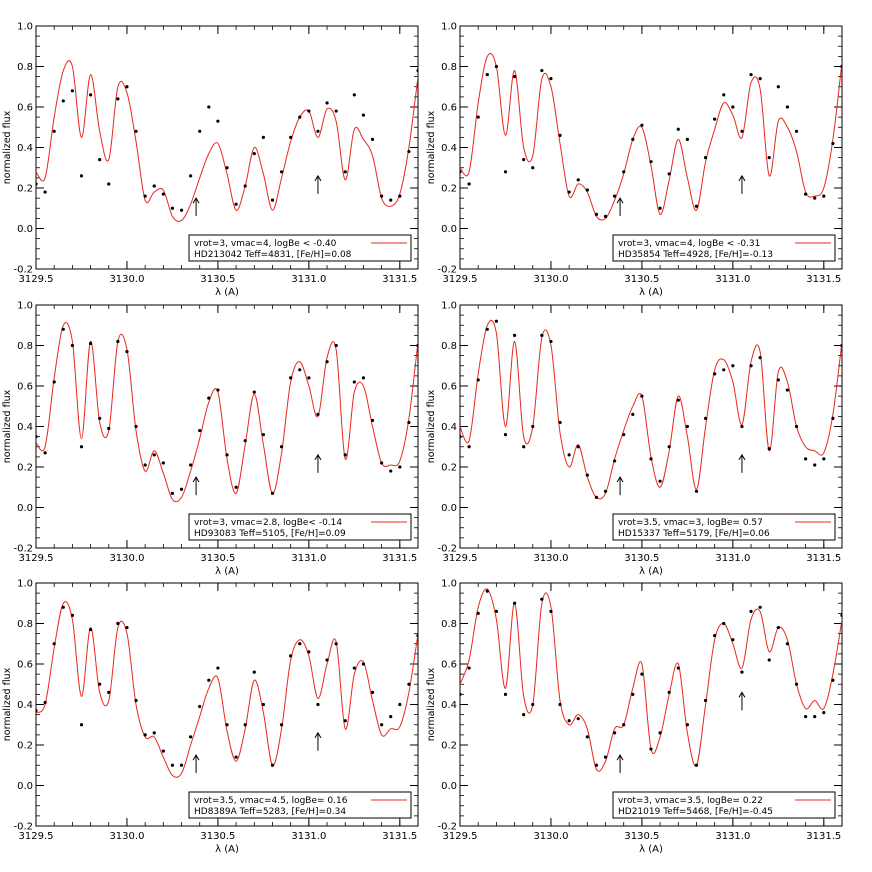 The image size is (872, 872). What do you see at coordinates (732, 836) in the screenshot?
I see `x-tick-label: 3131.0` at bounding box center [732, 836].